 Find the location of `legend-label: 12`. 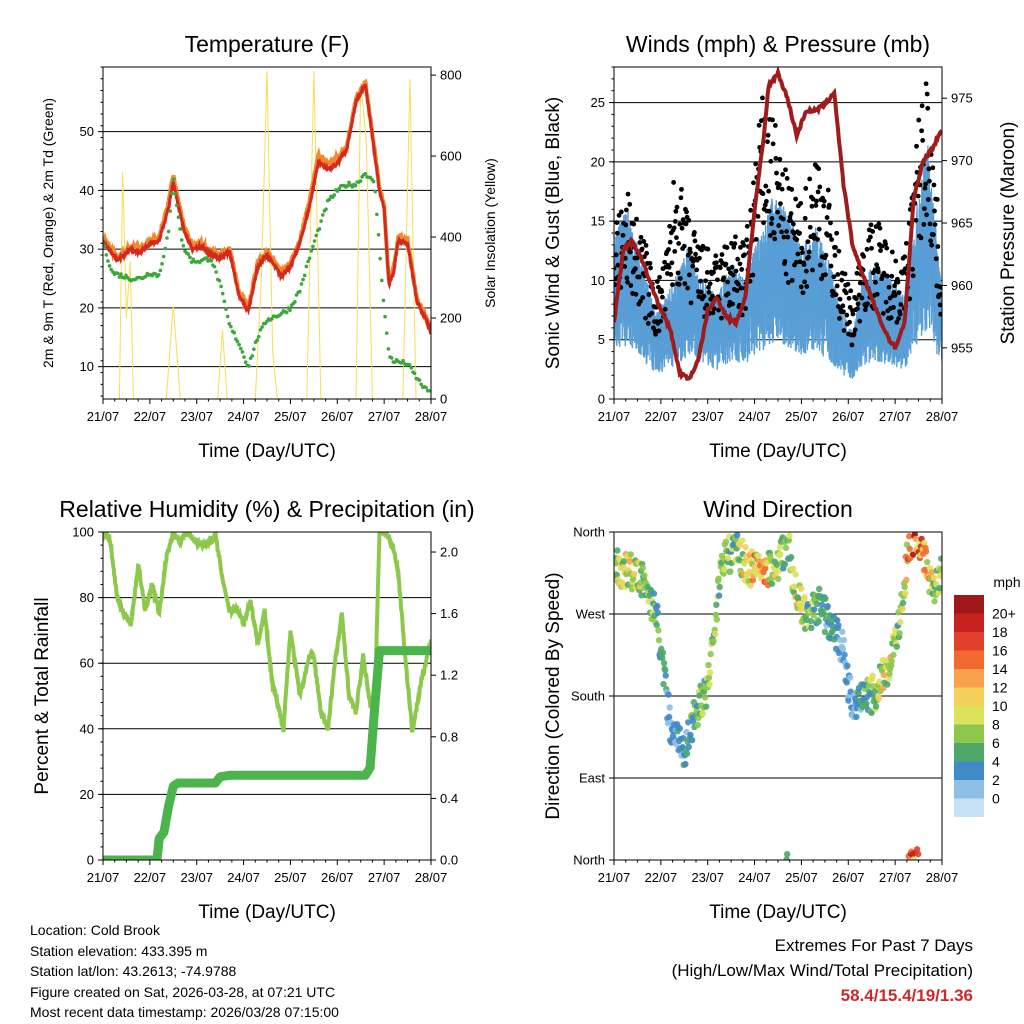

legend-label: 12 is located at coordinates (1000, 688).